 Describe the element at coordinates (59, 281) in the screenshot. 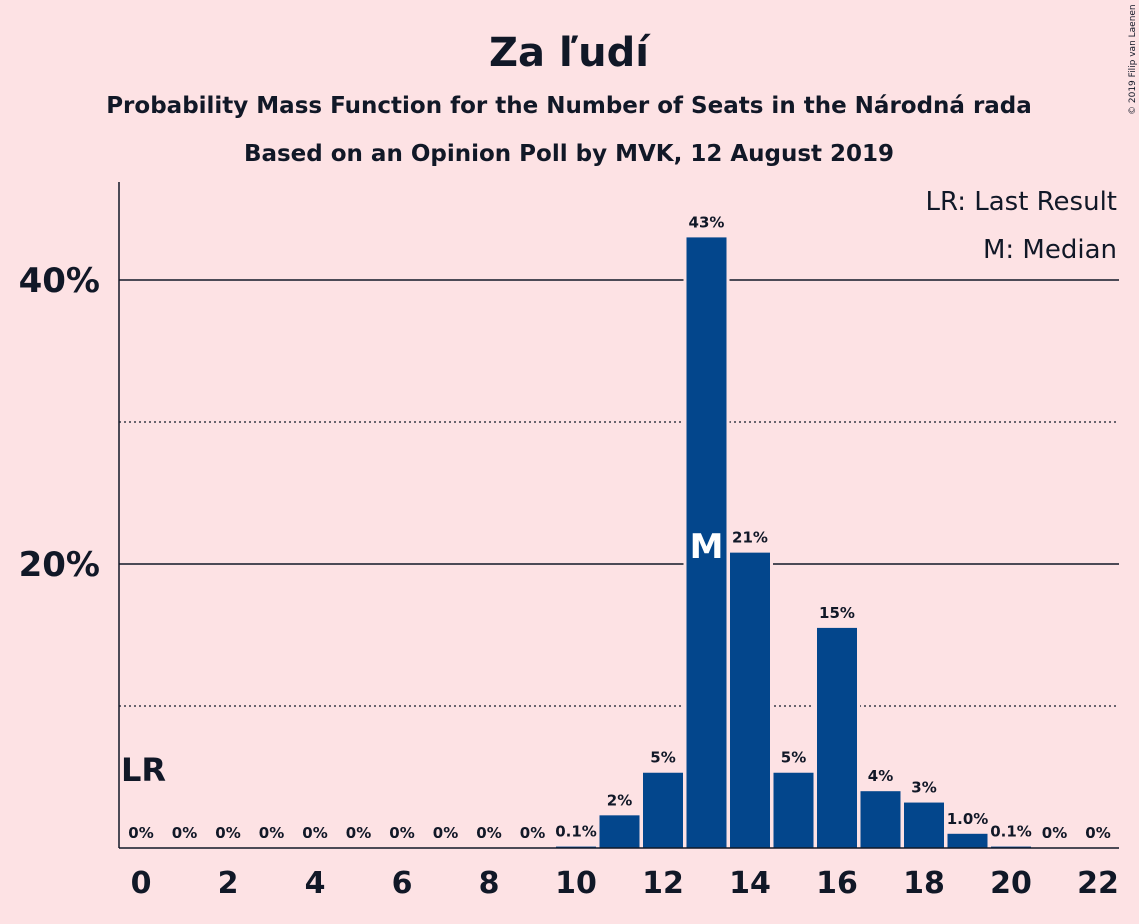

I see `y-tick-label: 40%` at that location.